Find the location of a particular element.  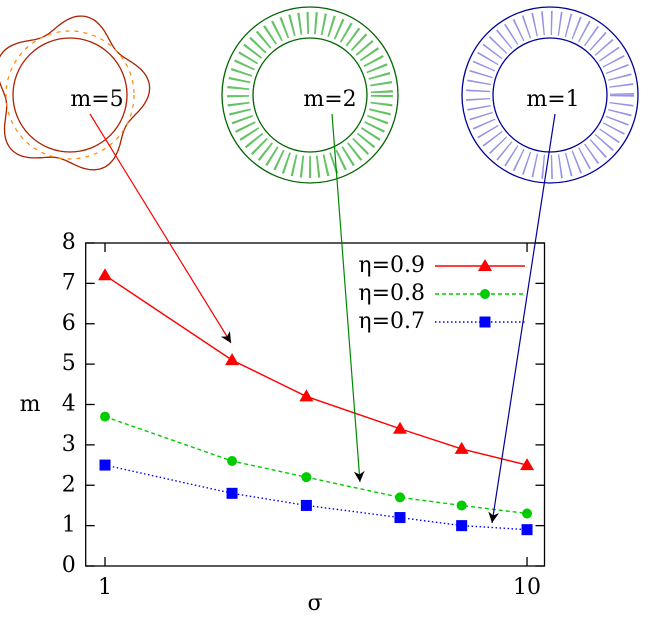

y-tick-label: 1 is located at coordinates (69, 525).